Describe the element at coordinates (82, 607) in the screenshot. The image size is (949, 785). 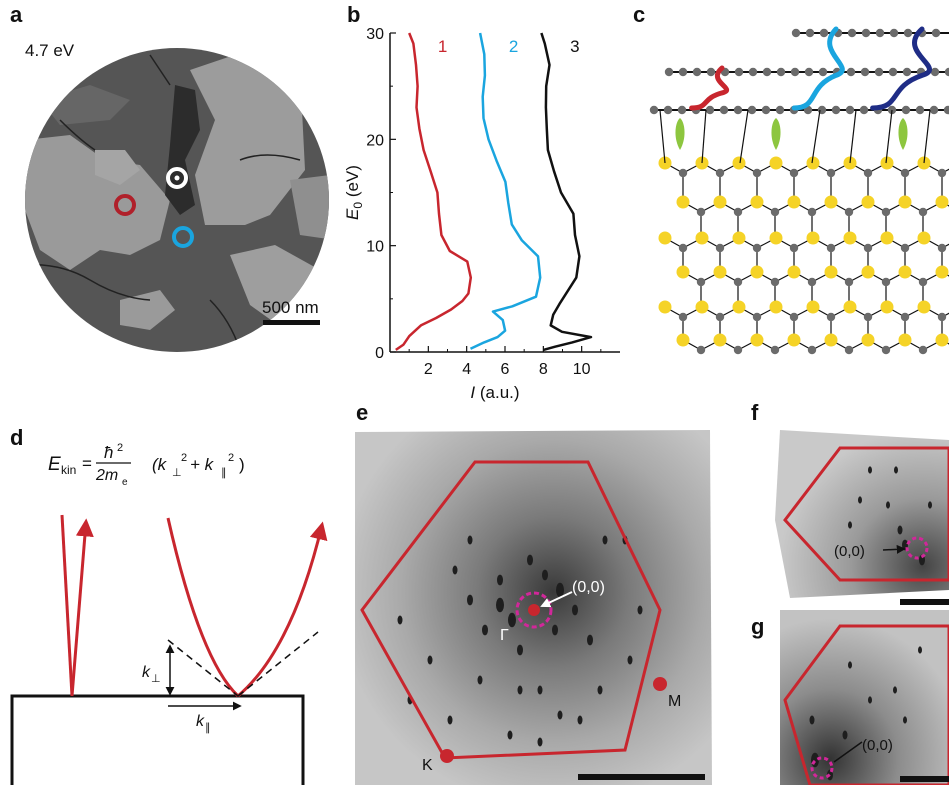
I see `normal-incidence-out` at that location.